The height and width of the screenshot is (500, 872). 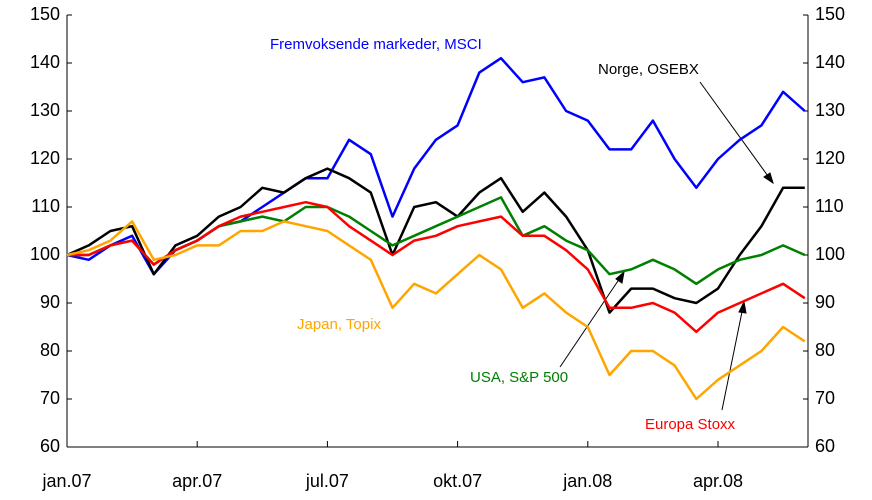 I want to click on y-tick-label: 140, so click(x=45, y=62).